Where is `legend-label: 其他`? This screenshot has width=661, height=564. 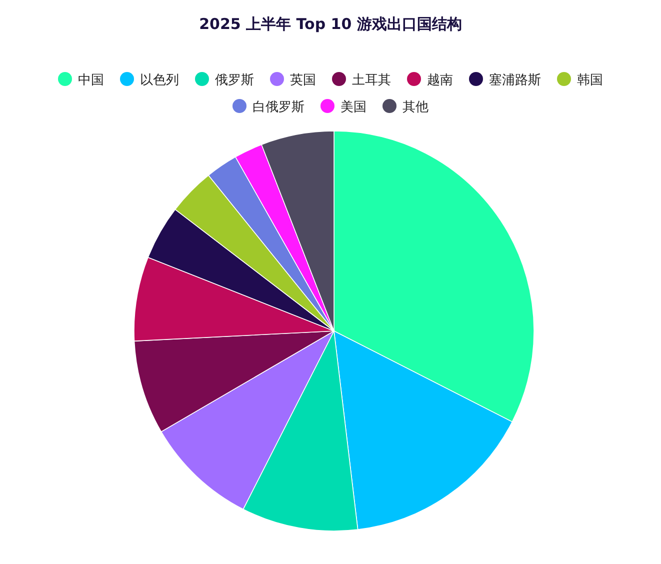
legend-label: 其他 is located at coordinates (415, 107).